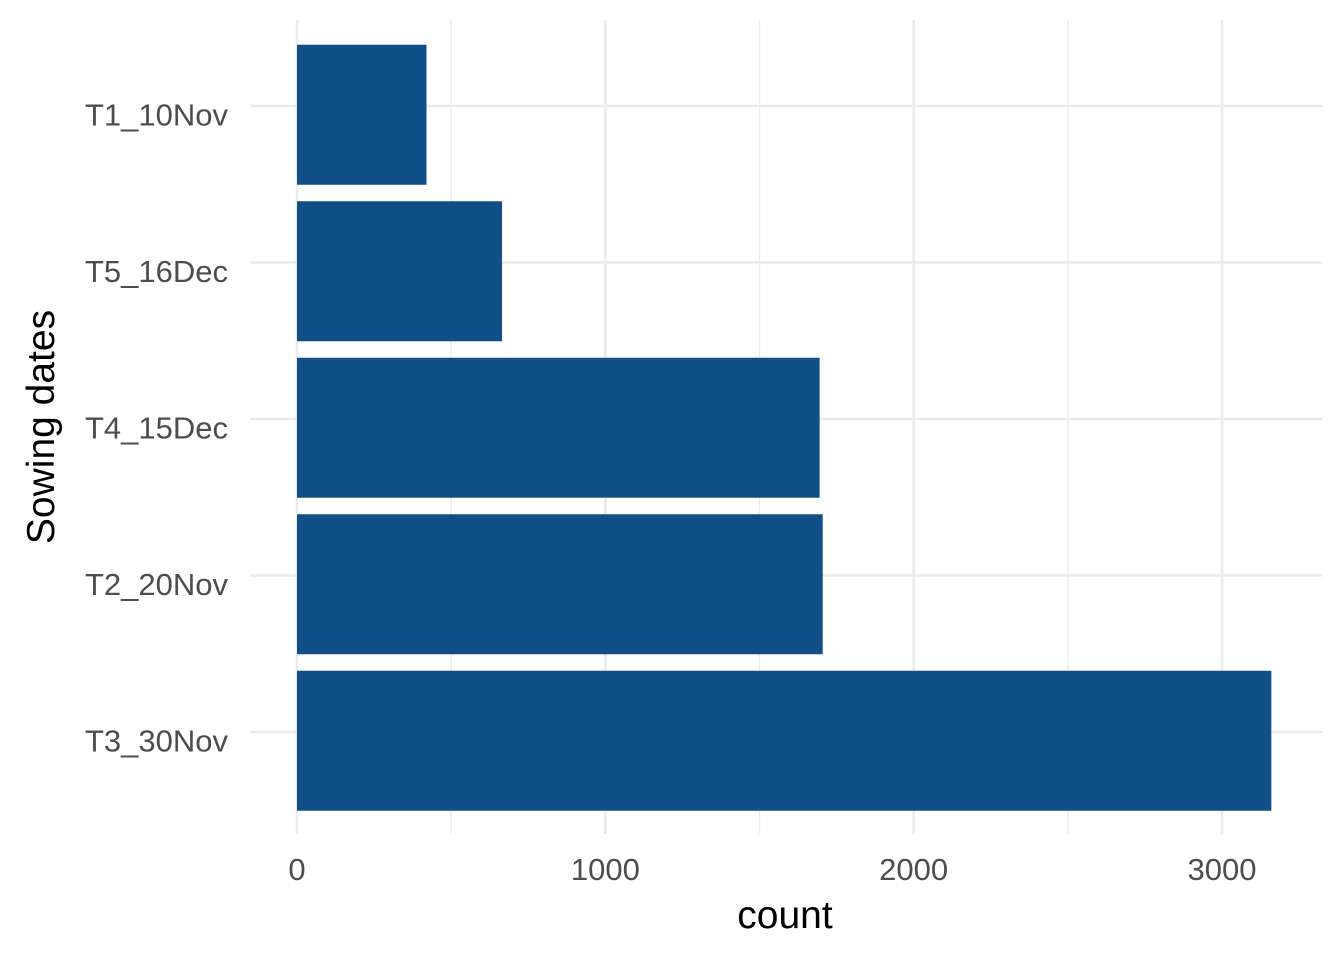  Describe the element at coordinates (296, 869) in the screenshot. I see `x-tick-label: 0` at that location.